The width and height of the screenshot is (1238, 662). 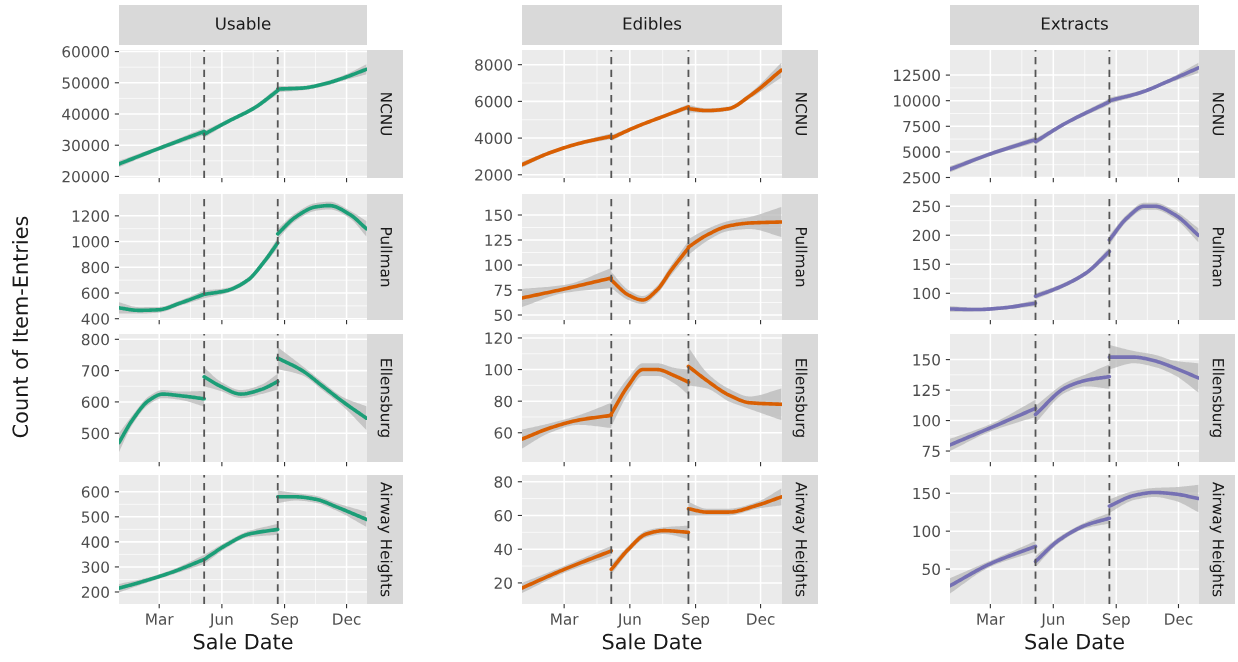 I want to click on y-tick-label: 1000, so click(x=90, y=242).